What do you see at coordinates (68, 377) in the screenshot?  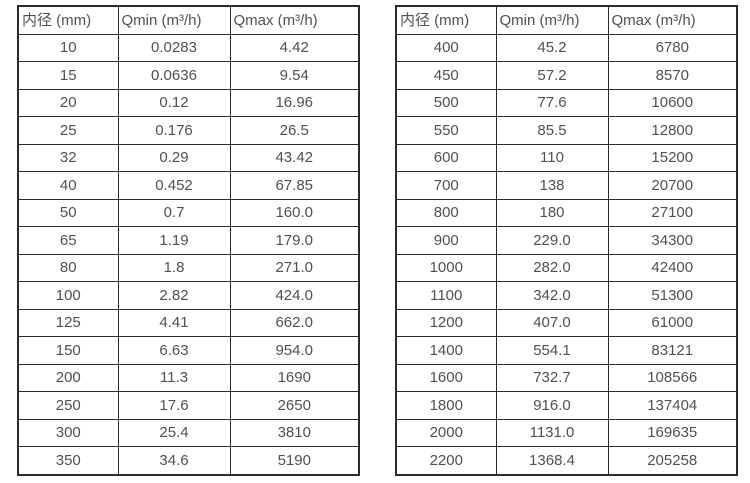 I see `diameter-cell: 200` at bounding box center [68, 377].